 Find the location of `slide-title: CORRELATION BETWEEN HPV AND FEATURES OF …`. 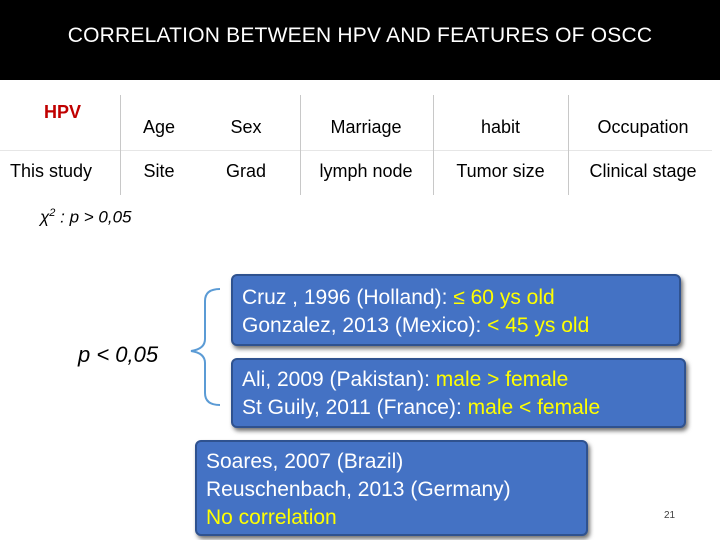

slide-title: CORRELATION BETWEEN HPV AND FEATURES OF … is located at coordinates (360, 35).